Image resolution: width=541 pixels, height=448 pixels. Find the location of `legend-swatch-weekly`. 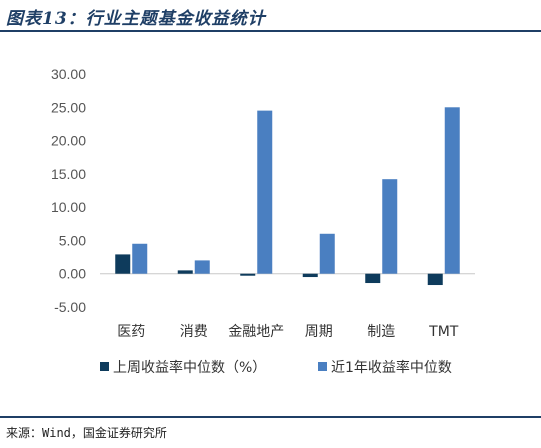

legend-swatch-weekly is located at coordinates (104, 366).